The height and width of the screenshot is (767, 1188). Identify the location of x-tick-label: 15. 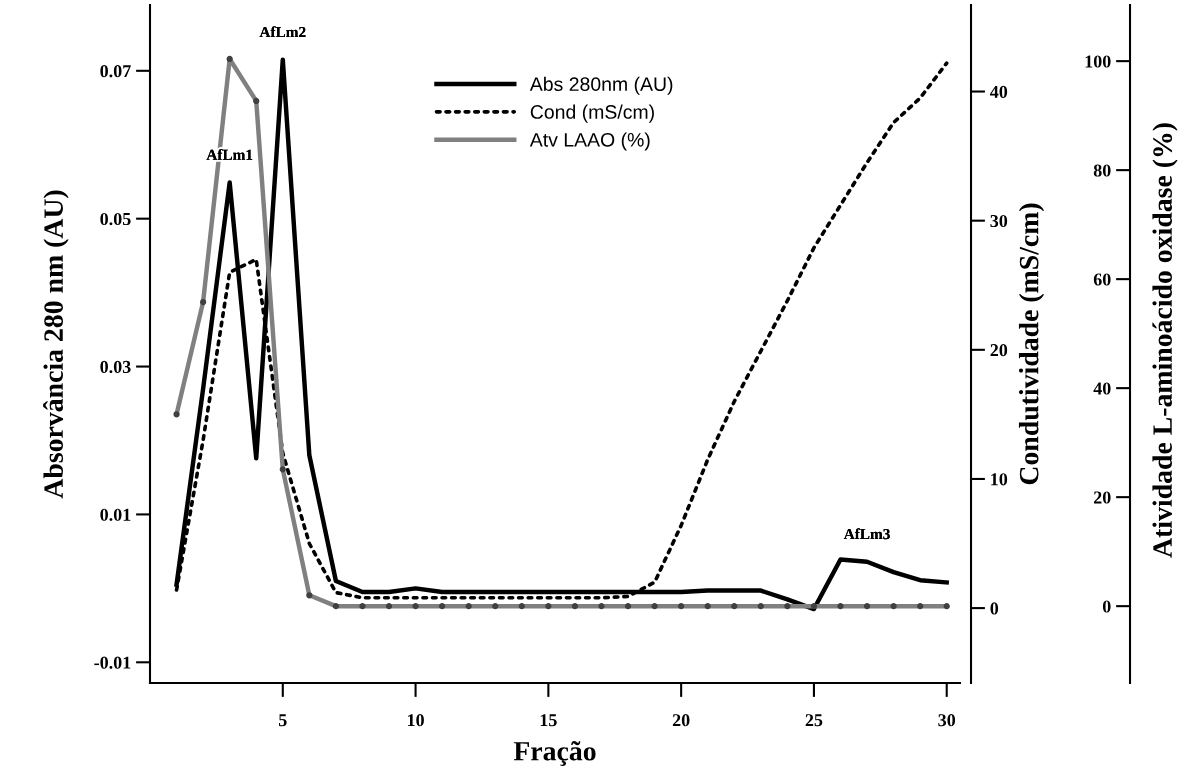
(548, 720).